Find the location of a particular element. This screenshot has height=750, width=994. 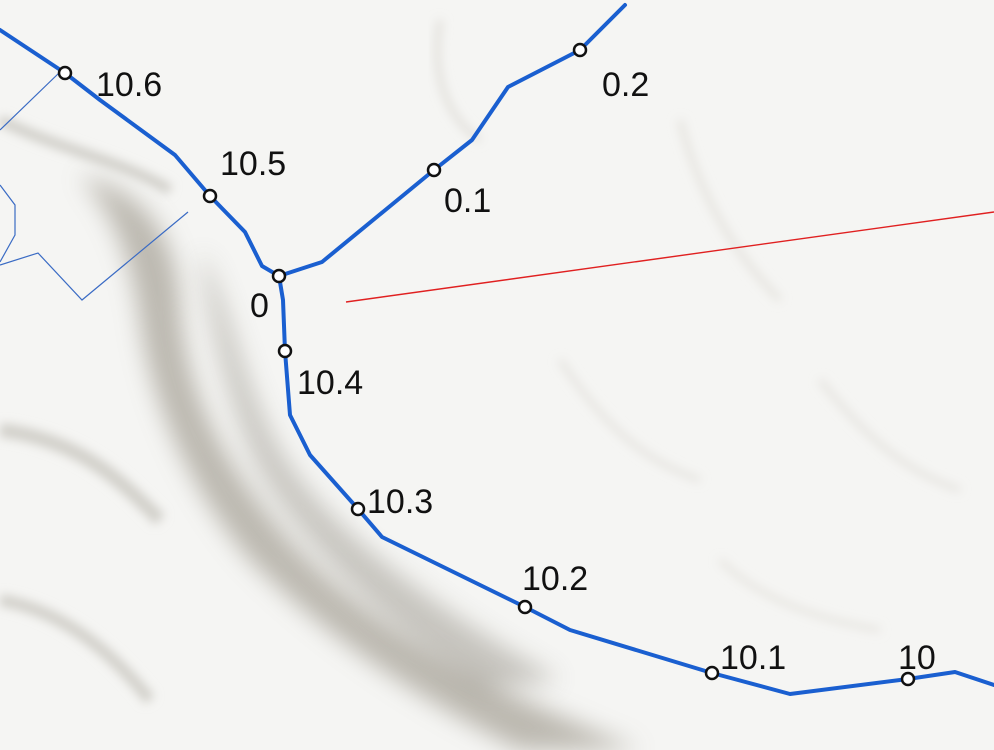

mile-label-0: 0 is located at coordinates (259, 306).